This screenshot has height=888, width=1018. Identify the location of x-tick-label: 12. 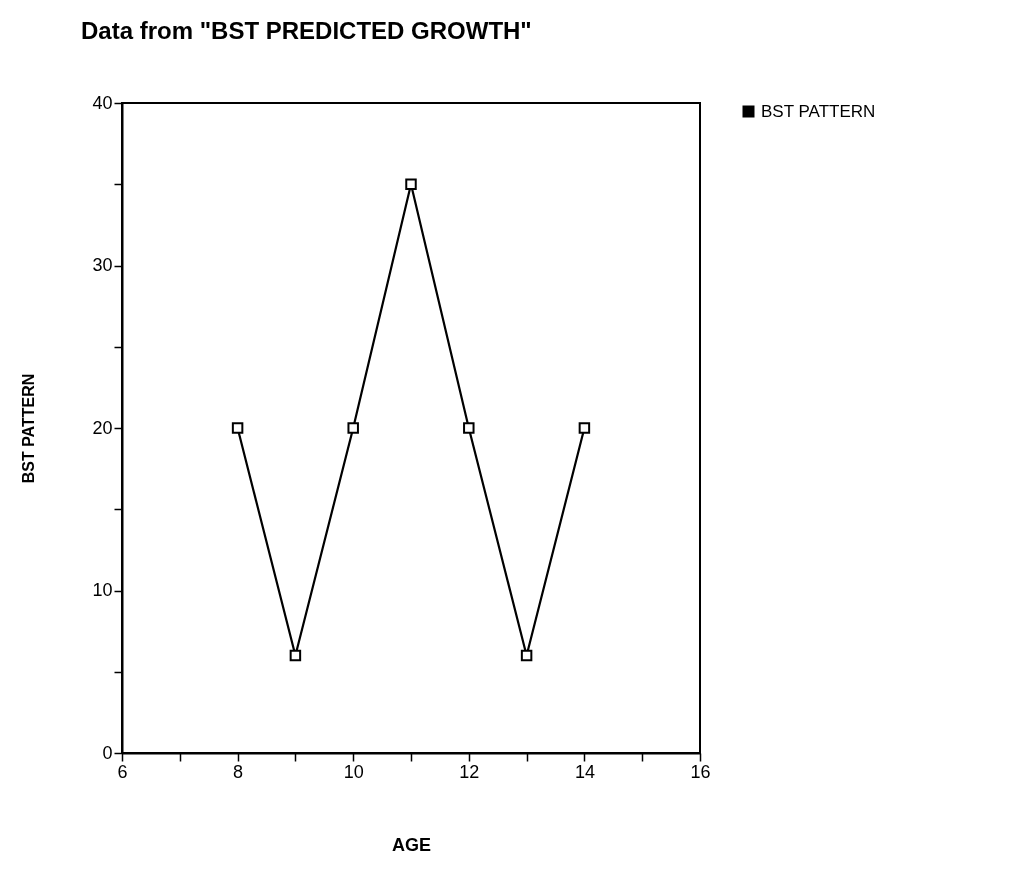
(469, 771).